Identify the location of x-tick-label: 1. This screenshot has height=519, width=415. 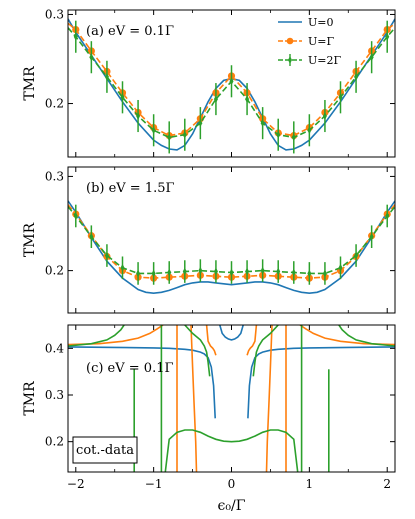
(310, 484).